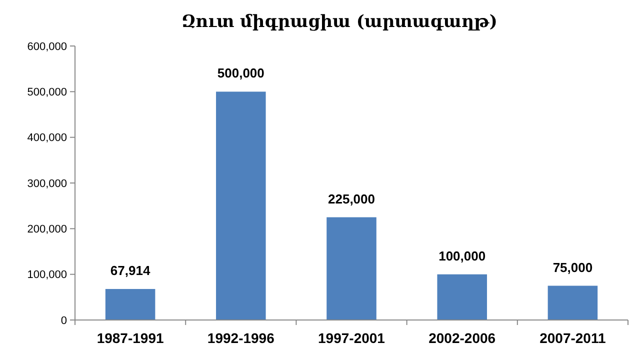 The height and width of the screenshot is (354, 635). Describe the element at coordinates (47, 275) in the screenshot. I see `y-tick-label: 100,000` at that location.